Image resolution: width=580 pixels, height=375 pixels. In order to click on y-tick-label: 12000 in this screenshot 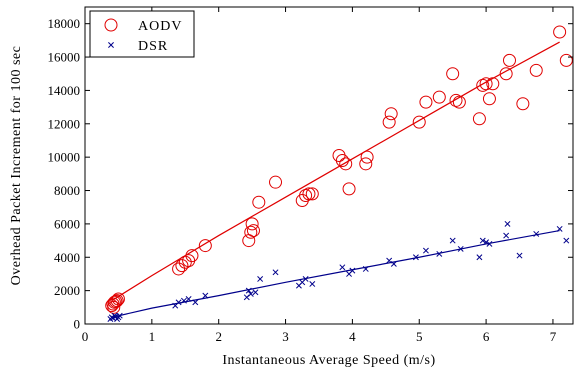, I will do `click(64, 123)`.